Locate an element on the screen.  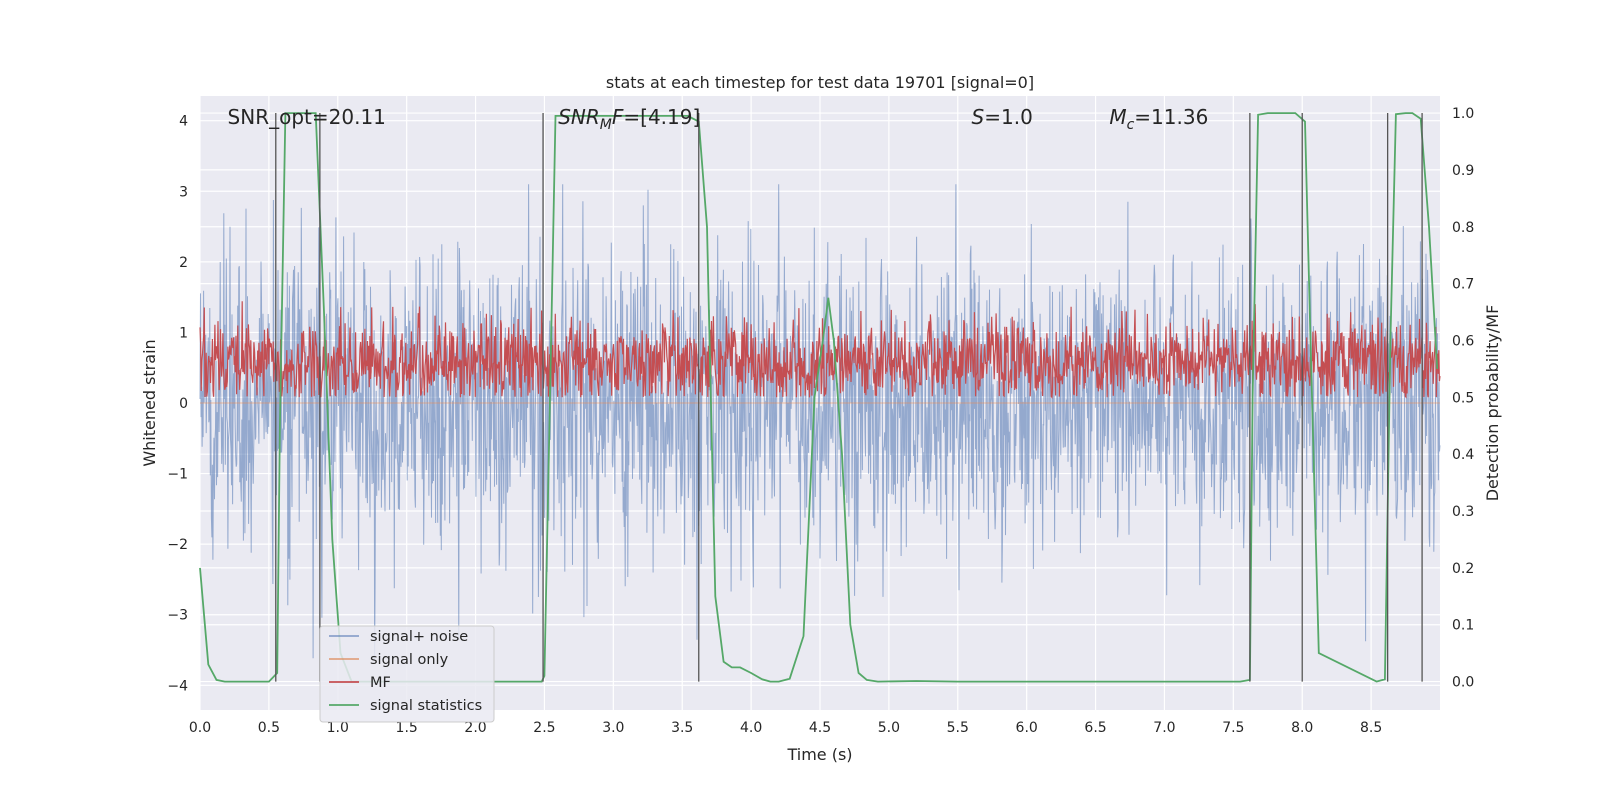
legend-label: signal statistics is located at coordinates (426, 706).